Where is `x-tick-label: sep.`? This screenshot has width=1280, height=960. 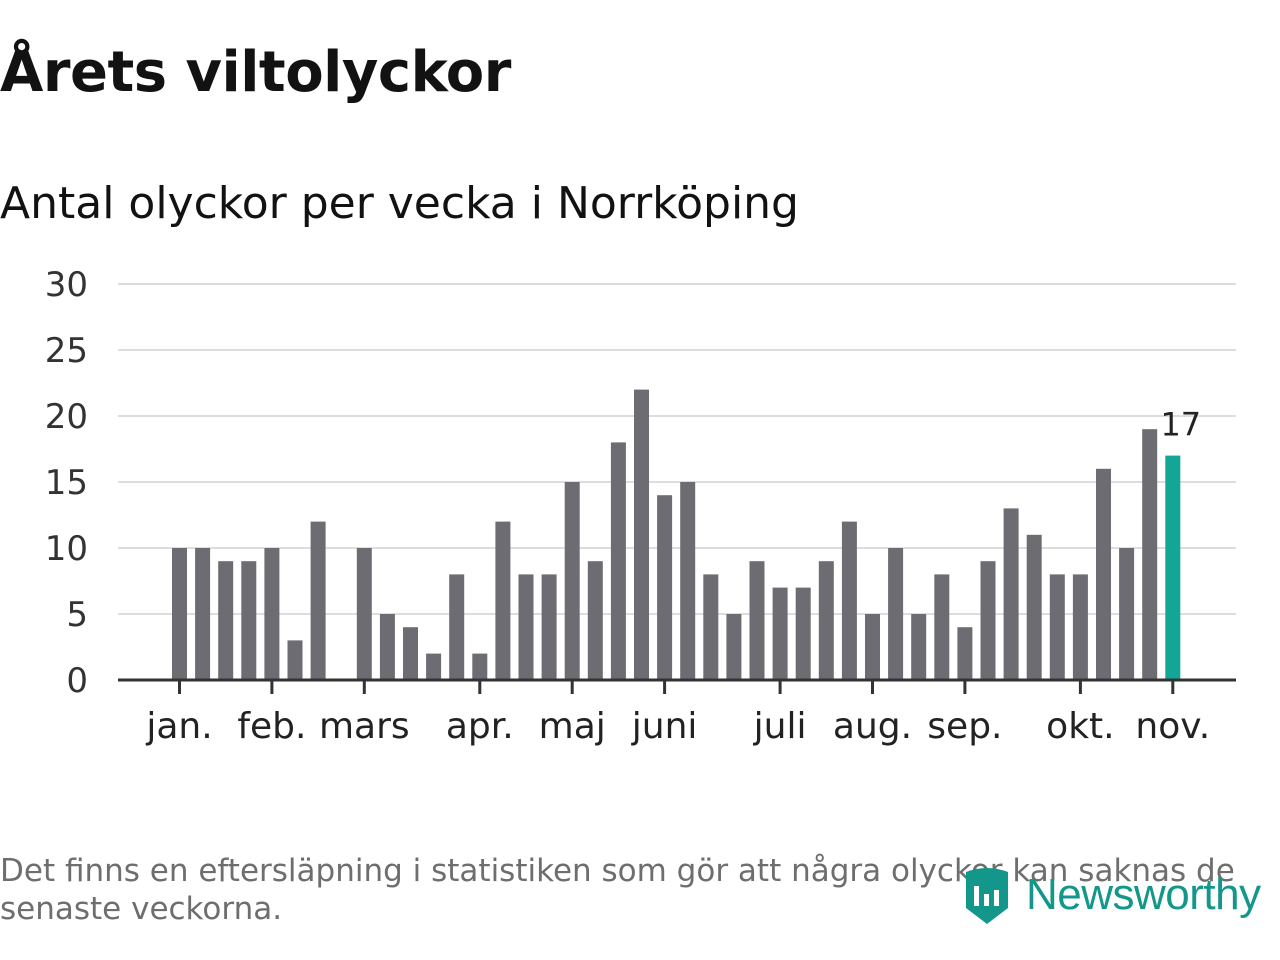
x-tick-label: sep. is located at coordinates (964, 726).